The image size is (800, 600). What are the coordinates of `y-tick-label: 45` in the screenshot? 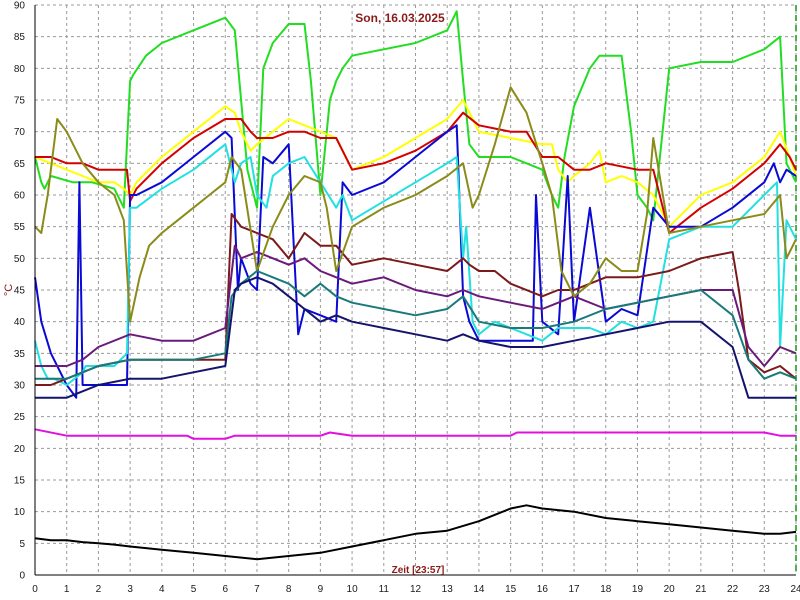 It's located at (20, 291).